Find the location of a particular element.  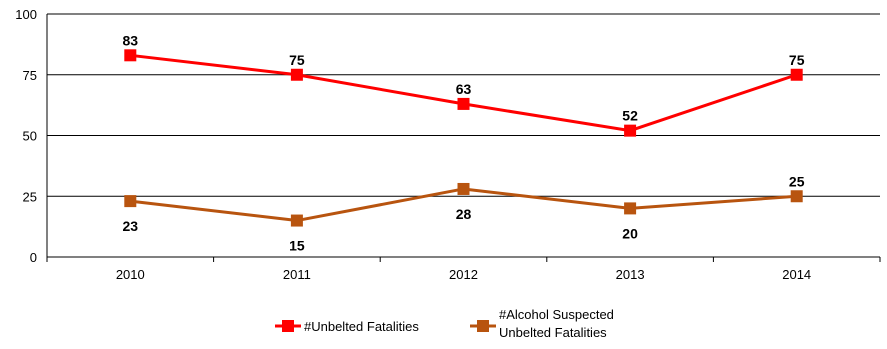

legend-label: #Alcohol Suspected is located at coordinates (556, 314).